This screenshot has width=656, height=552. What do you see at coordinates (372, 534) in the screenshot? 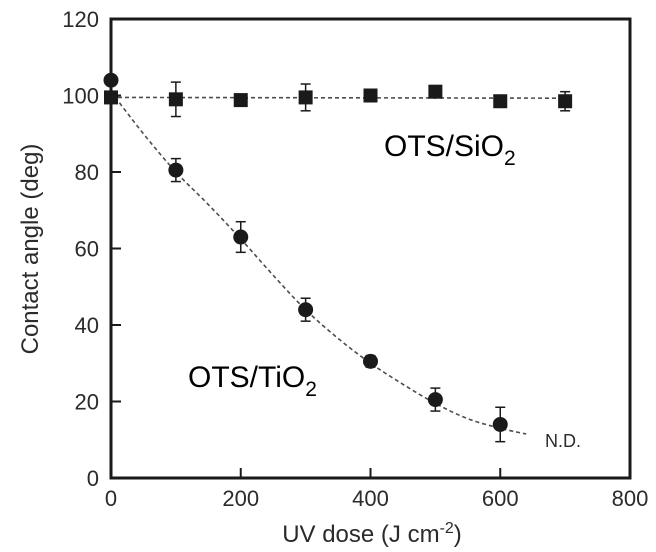
I see `x-axis-label: UV dose (J cm-2)` at bounding box center [372, 534].